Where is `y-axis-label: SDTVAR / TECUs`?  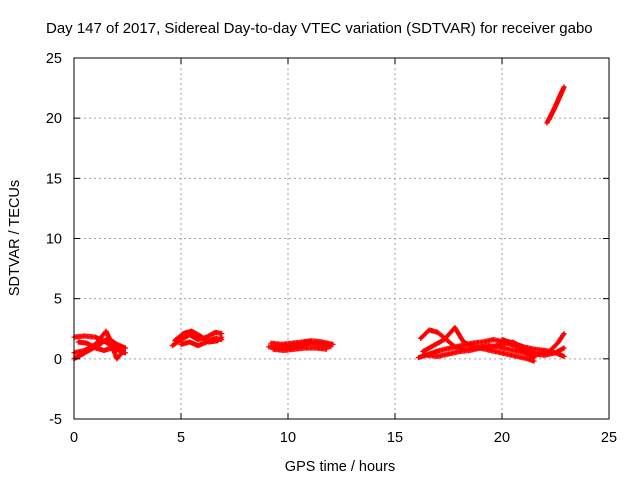 y-axis-label: SDTVAR / TECUs is located at coordinates (15, 238).